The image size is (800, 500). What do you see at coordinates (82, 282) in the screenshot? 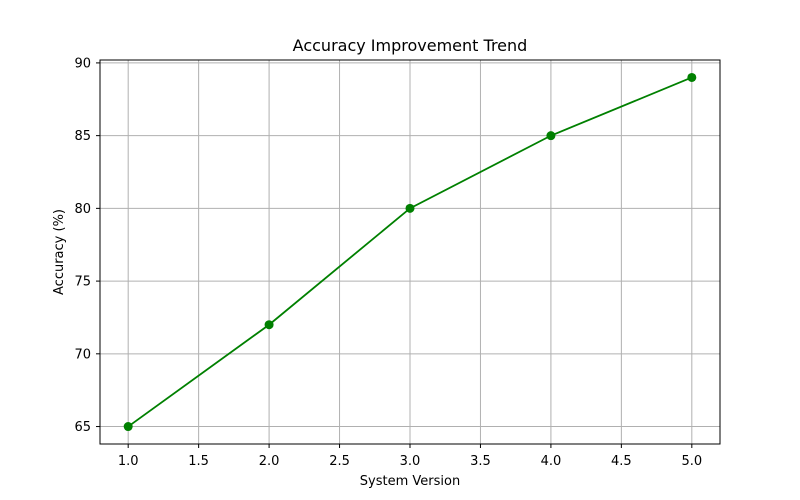
I see `y-tick-label: 75` at bounding box center [82, 282].